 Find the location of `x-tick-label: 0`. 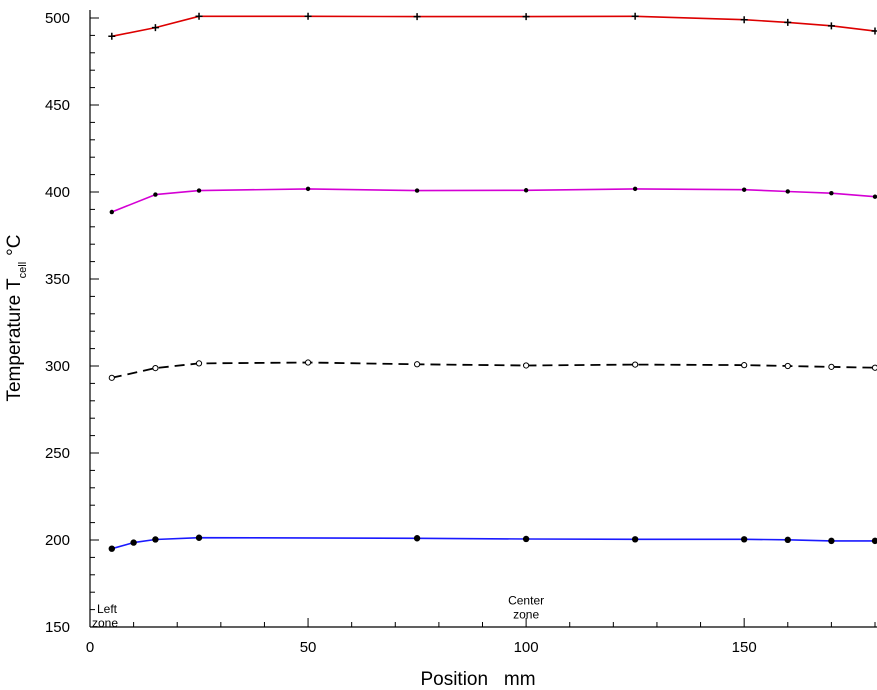

x-tick-label: 0 is located at coordinates (90, 647).